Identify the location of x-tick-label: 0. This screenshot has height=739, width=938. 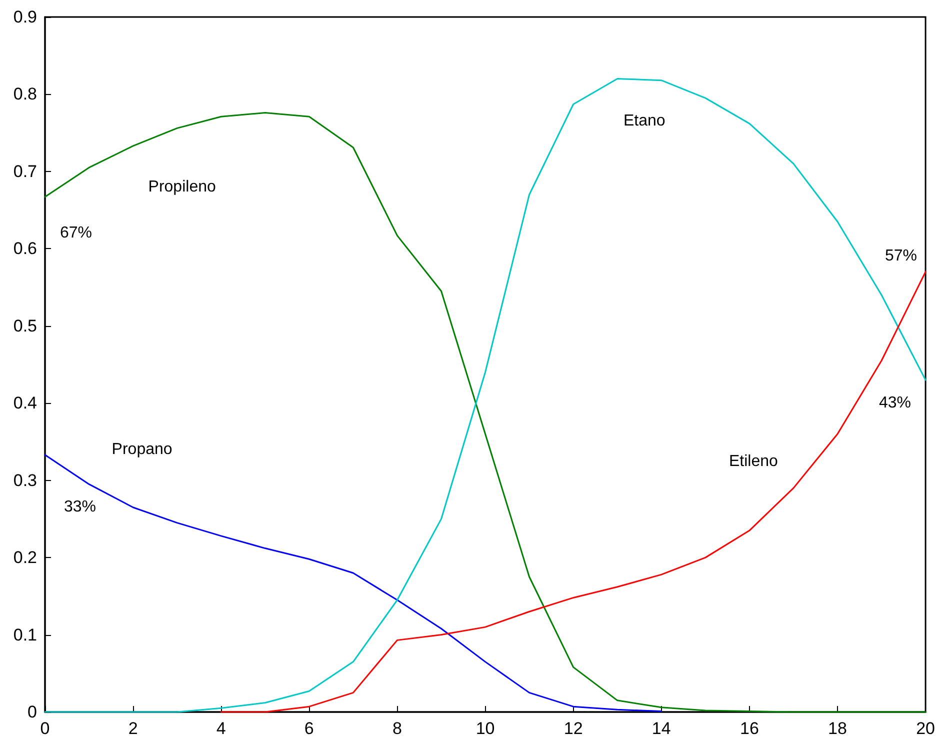
(45, 728).